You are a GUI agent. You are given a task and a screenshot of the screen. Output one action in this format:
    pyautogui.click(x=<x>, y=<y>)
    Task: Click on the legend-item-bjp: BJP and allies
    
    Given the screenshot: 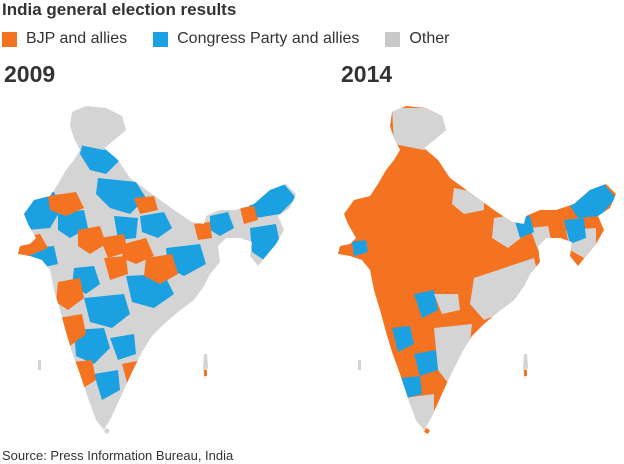 What is the action you would take?
    pyautogui.click(x=64, y=39)
    